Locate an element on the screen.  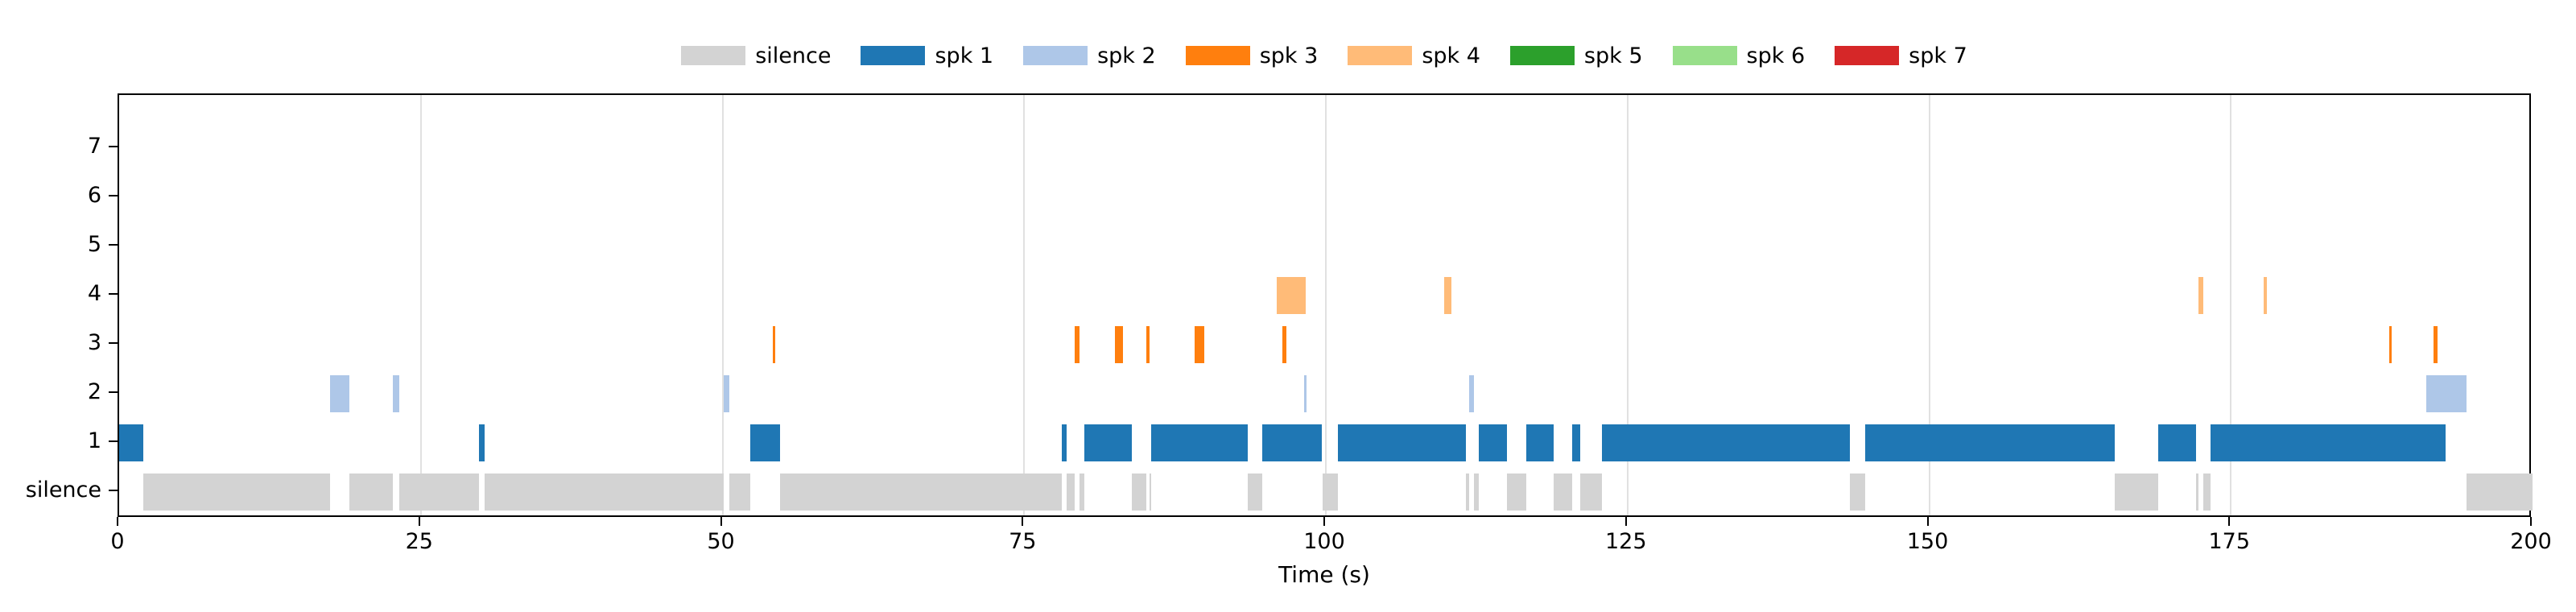
x-axis-tick-label: 25 is located at coordinates (419, 541).